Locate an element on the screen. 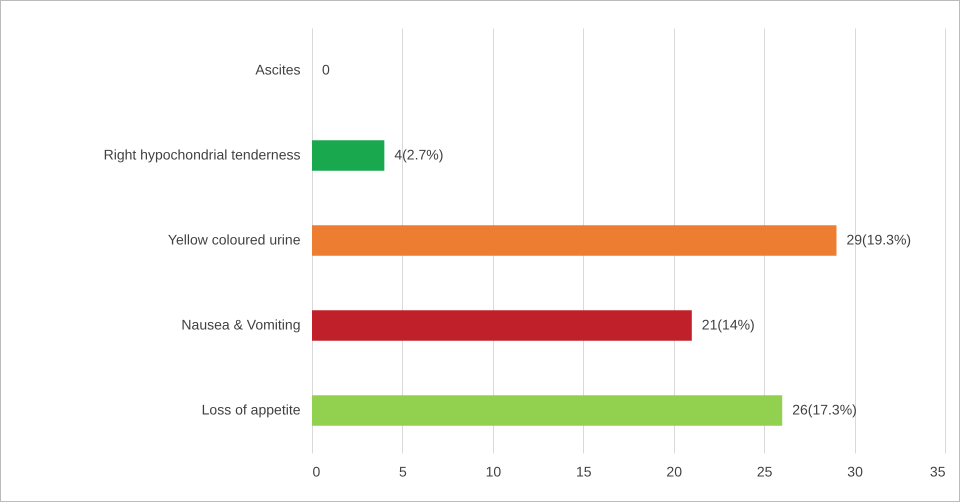 This screenshot has height=502, width=960. x-tick-label: 35 is located at coordinates (938, 472).